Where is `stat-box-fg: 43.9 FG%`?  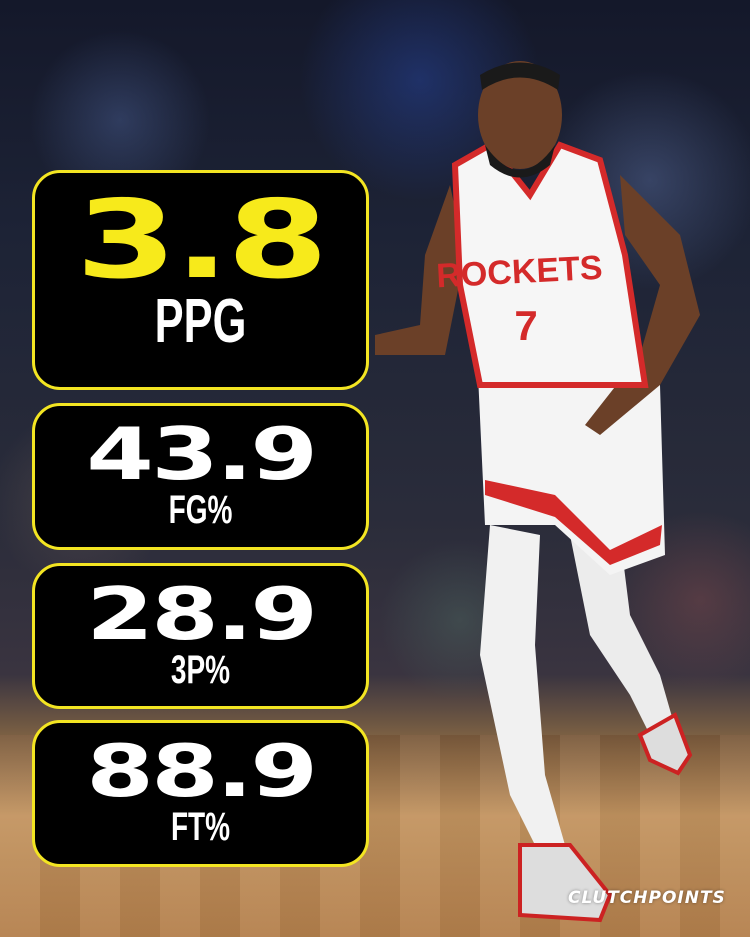 stat-box-fg: 43.9 FG% is located at coordinates (200, 476).